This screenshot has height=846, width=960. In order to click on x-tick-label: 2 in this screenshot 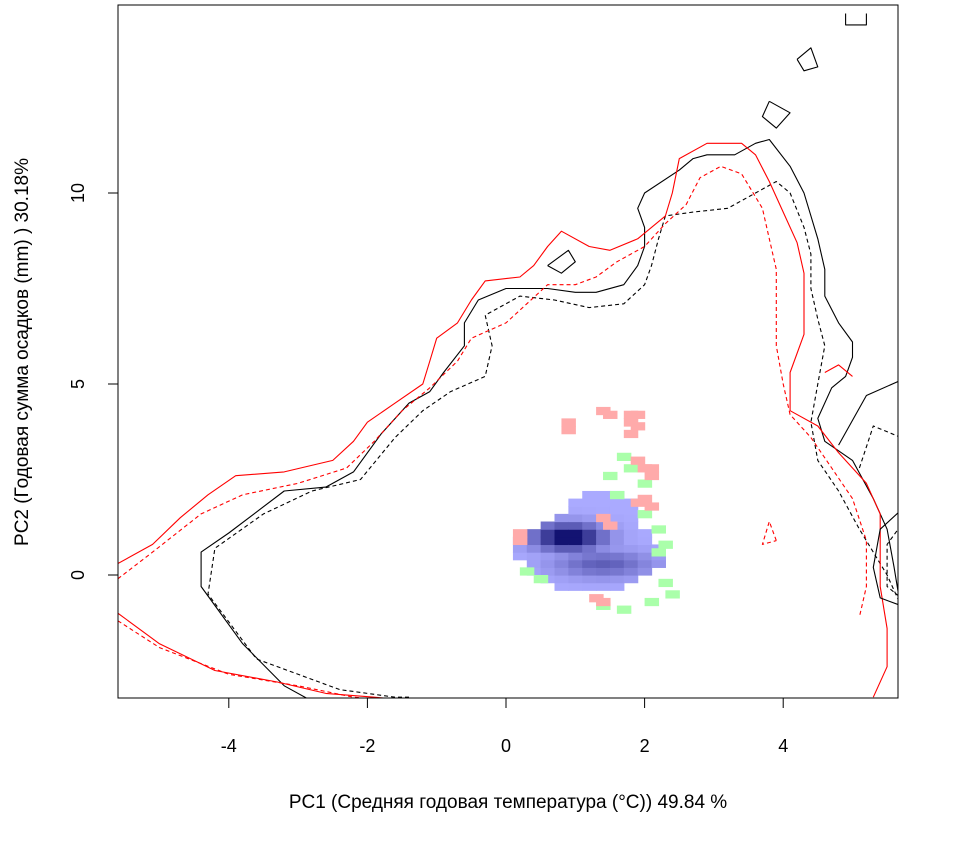, I will do `click(645, 746)`.